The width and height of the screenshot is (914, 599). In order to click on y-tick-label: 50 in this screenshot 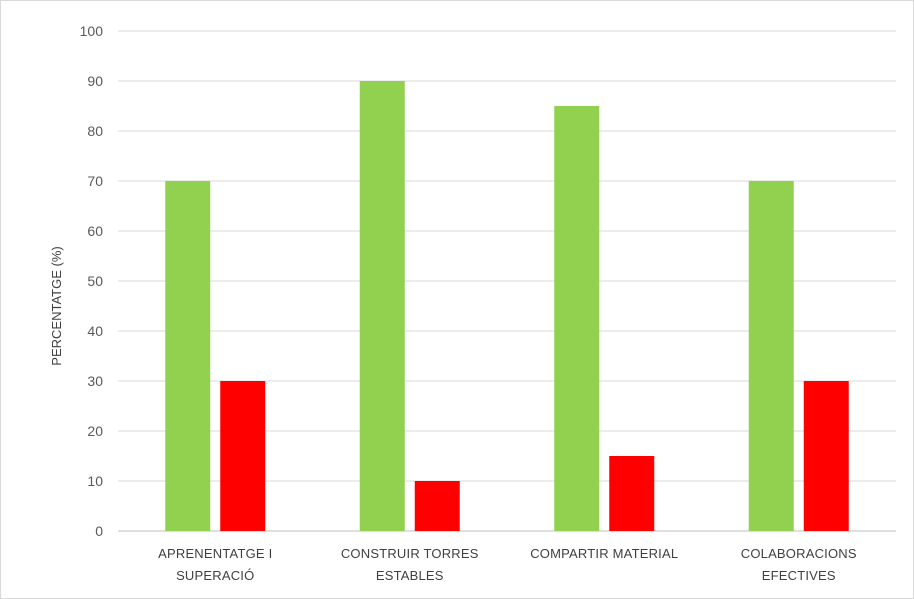, I will do `click(95, 281)`.